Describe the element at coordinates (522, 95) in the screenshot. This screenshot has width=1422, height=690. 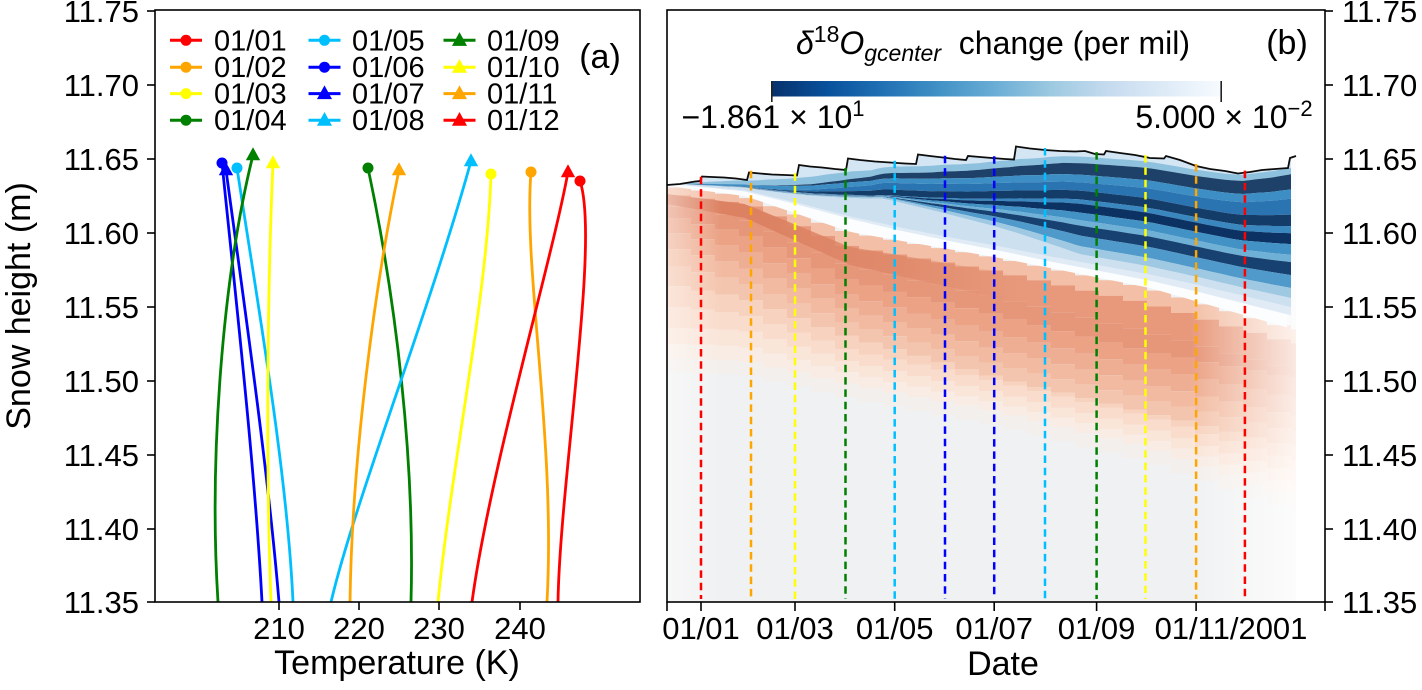
I see `svg-text: 01/11` at that location.